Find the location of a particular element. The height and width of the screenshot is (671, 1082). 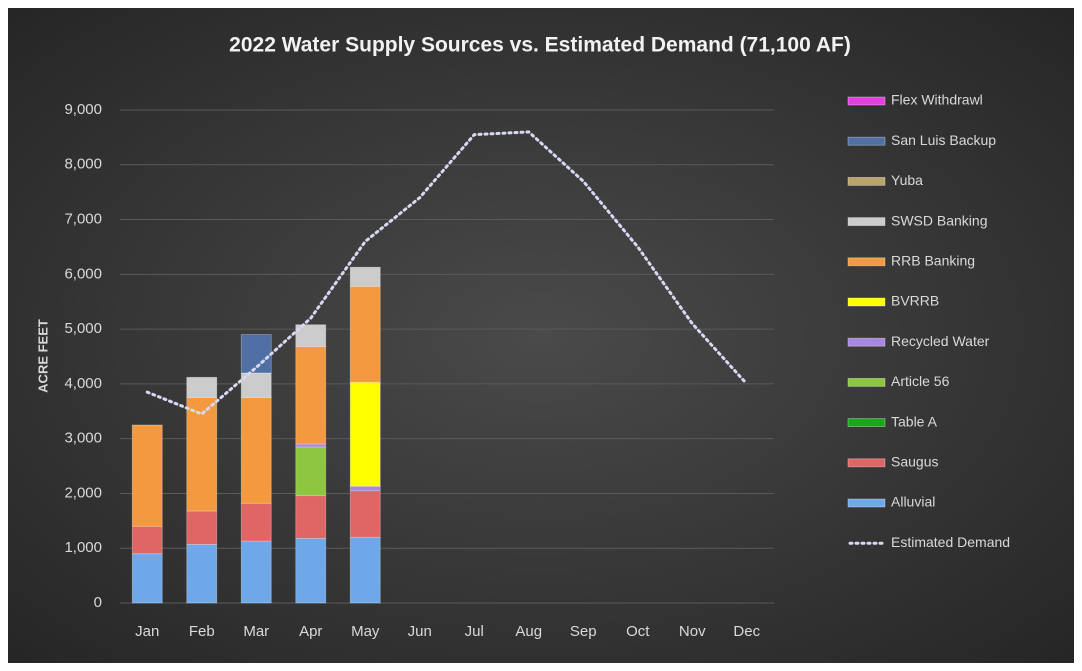

x-tick-label: Apr is located at coordinates (310, 631).